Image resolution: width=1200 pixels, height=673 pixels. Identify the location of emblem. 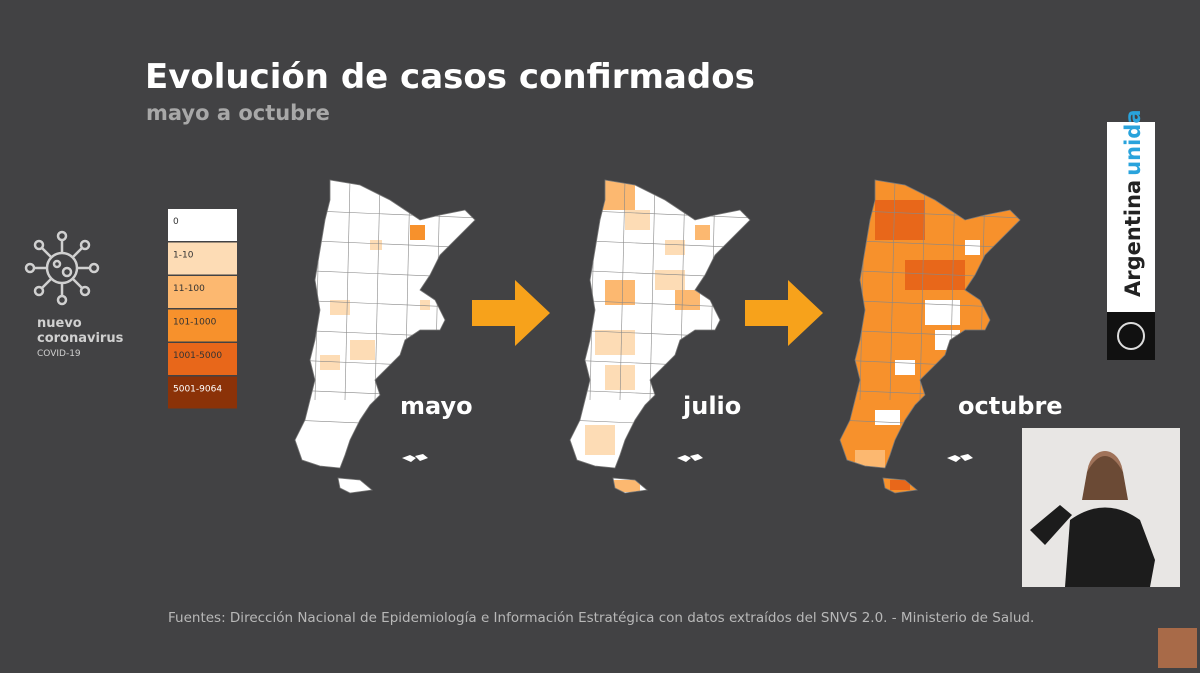
(1131, 336).